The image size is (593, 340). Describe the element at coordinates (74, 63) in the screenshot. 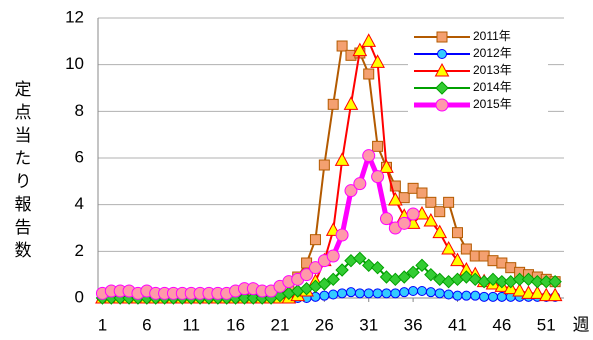

I see `y-tick-label: 10` at that location.